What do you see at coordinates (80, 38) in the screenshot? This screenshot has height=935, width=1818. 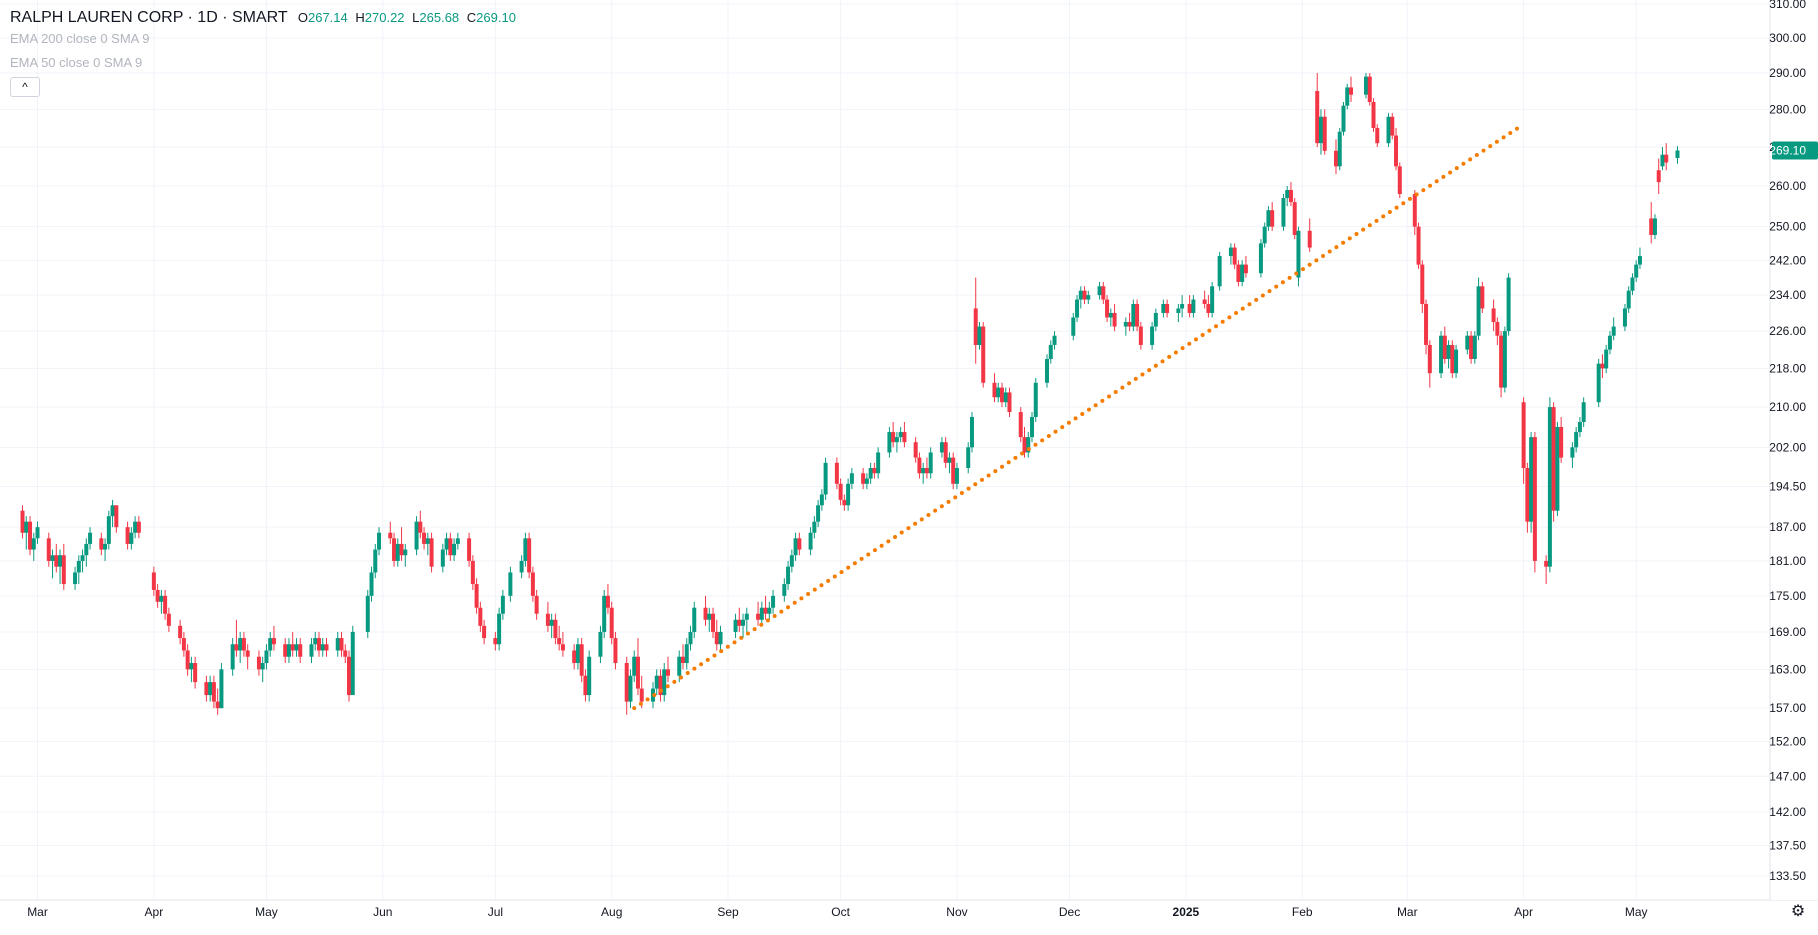 I see `indicator-ema200: EMA 200 close 0 SMA 9` at bounding box center [80, 38].